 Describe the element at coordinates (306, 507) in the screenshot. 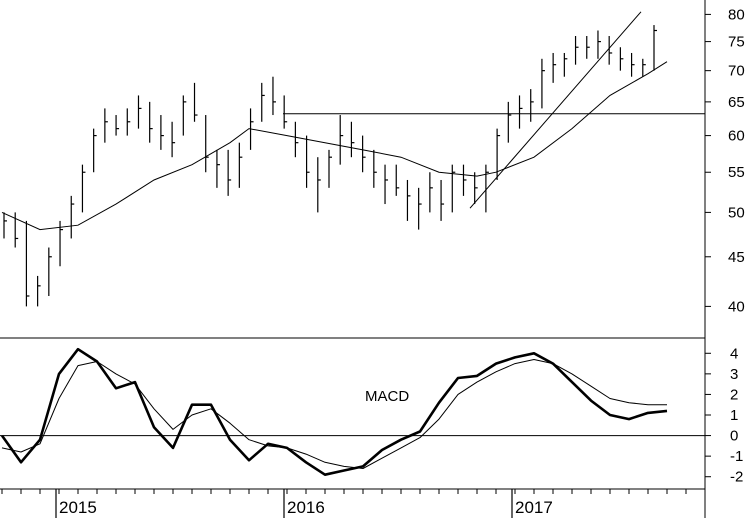

I see `year-label: 2016` at that location.